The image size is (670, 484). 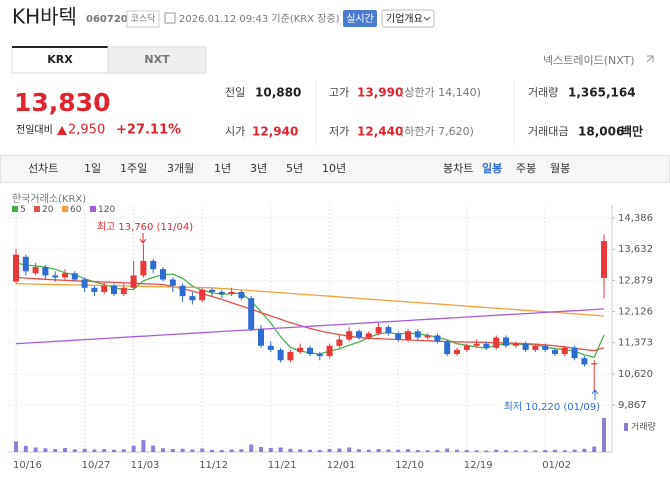 What do you see at coordinates (601, 132) in the screenshot?
I see `stat-value: 18,006` at bounding box center [601, 132].